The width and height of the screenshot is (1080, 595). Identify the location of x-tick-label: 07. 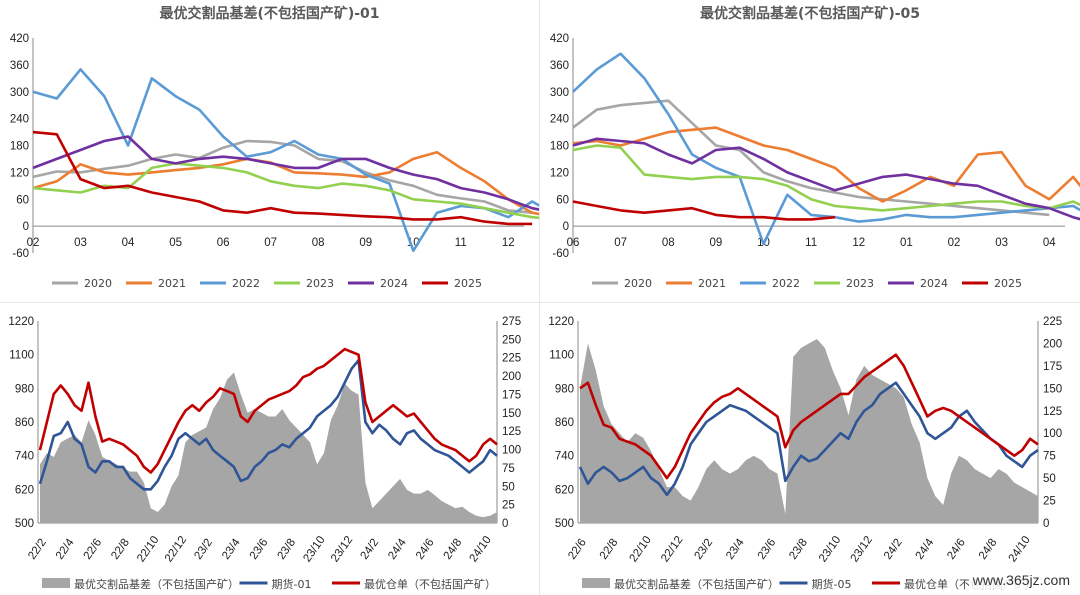
(270, 243).